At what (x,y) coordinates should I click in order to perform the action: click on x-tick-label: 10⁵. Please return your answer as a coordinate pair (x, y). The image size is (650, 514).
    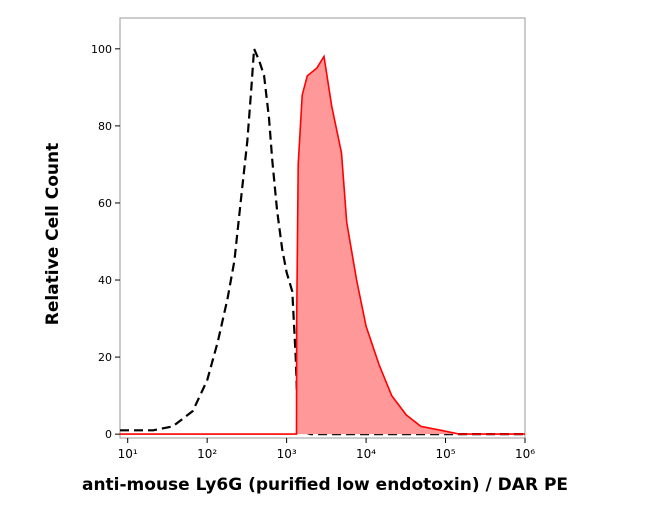
    Looking at the image, I should click on (445, 454).